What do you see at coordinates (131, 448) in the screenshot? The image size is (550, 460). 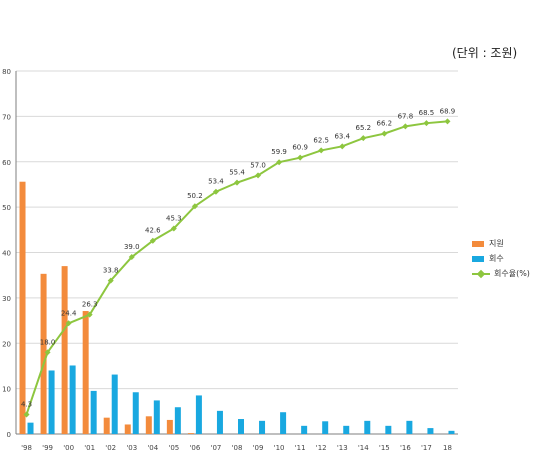 I see `x-tick-label: '03` at bounding box center [131, 448].